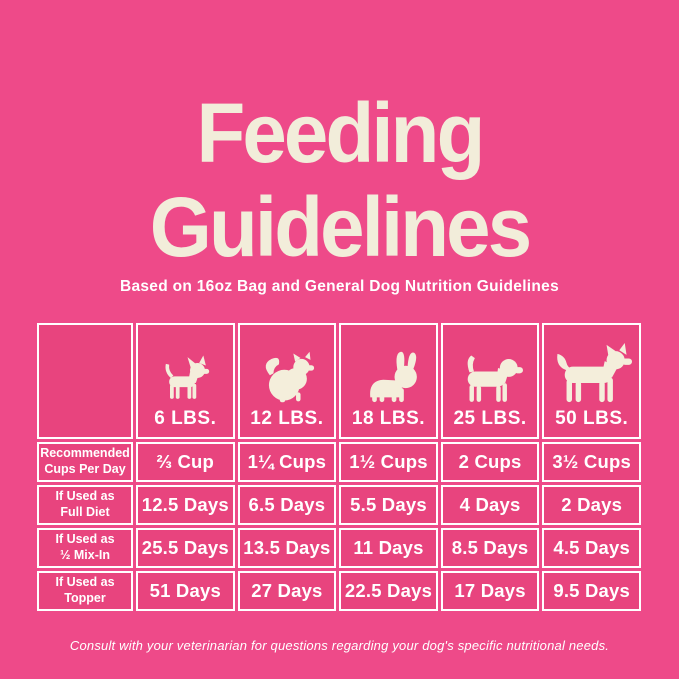 The image size is (679, 679). I want to click on value-cell: 6.5 Days, so click(287, 505).